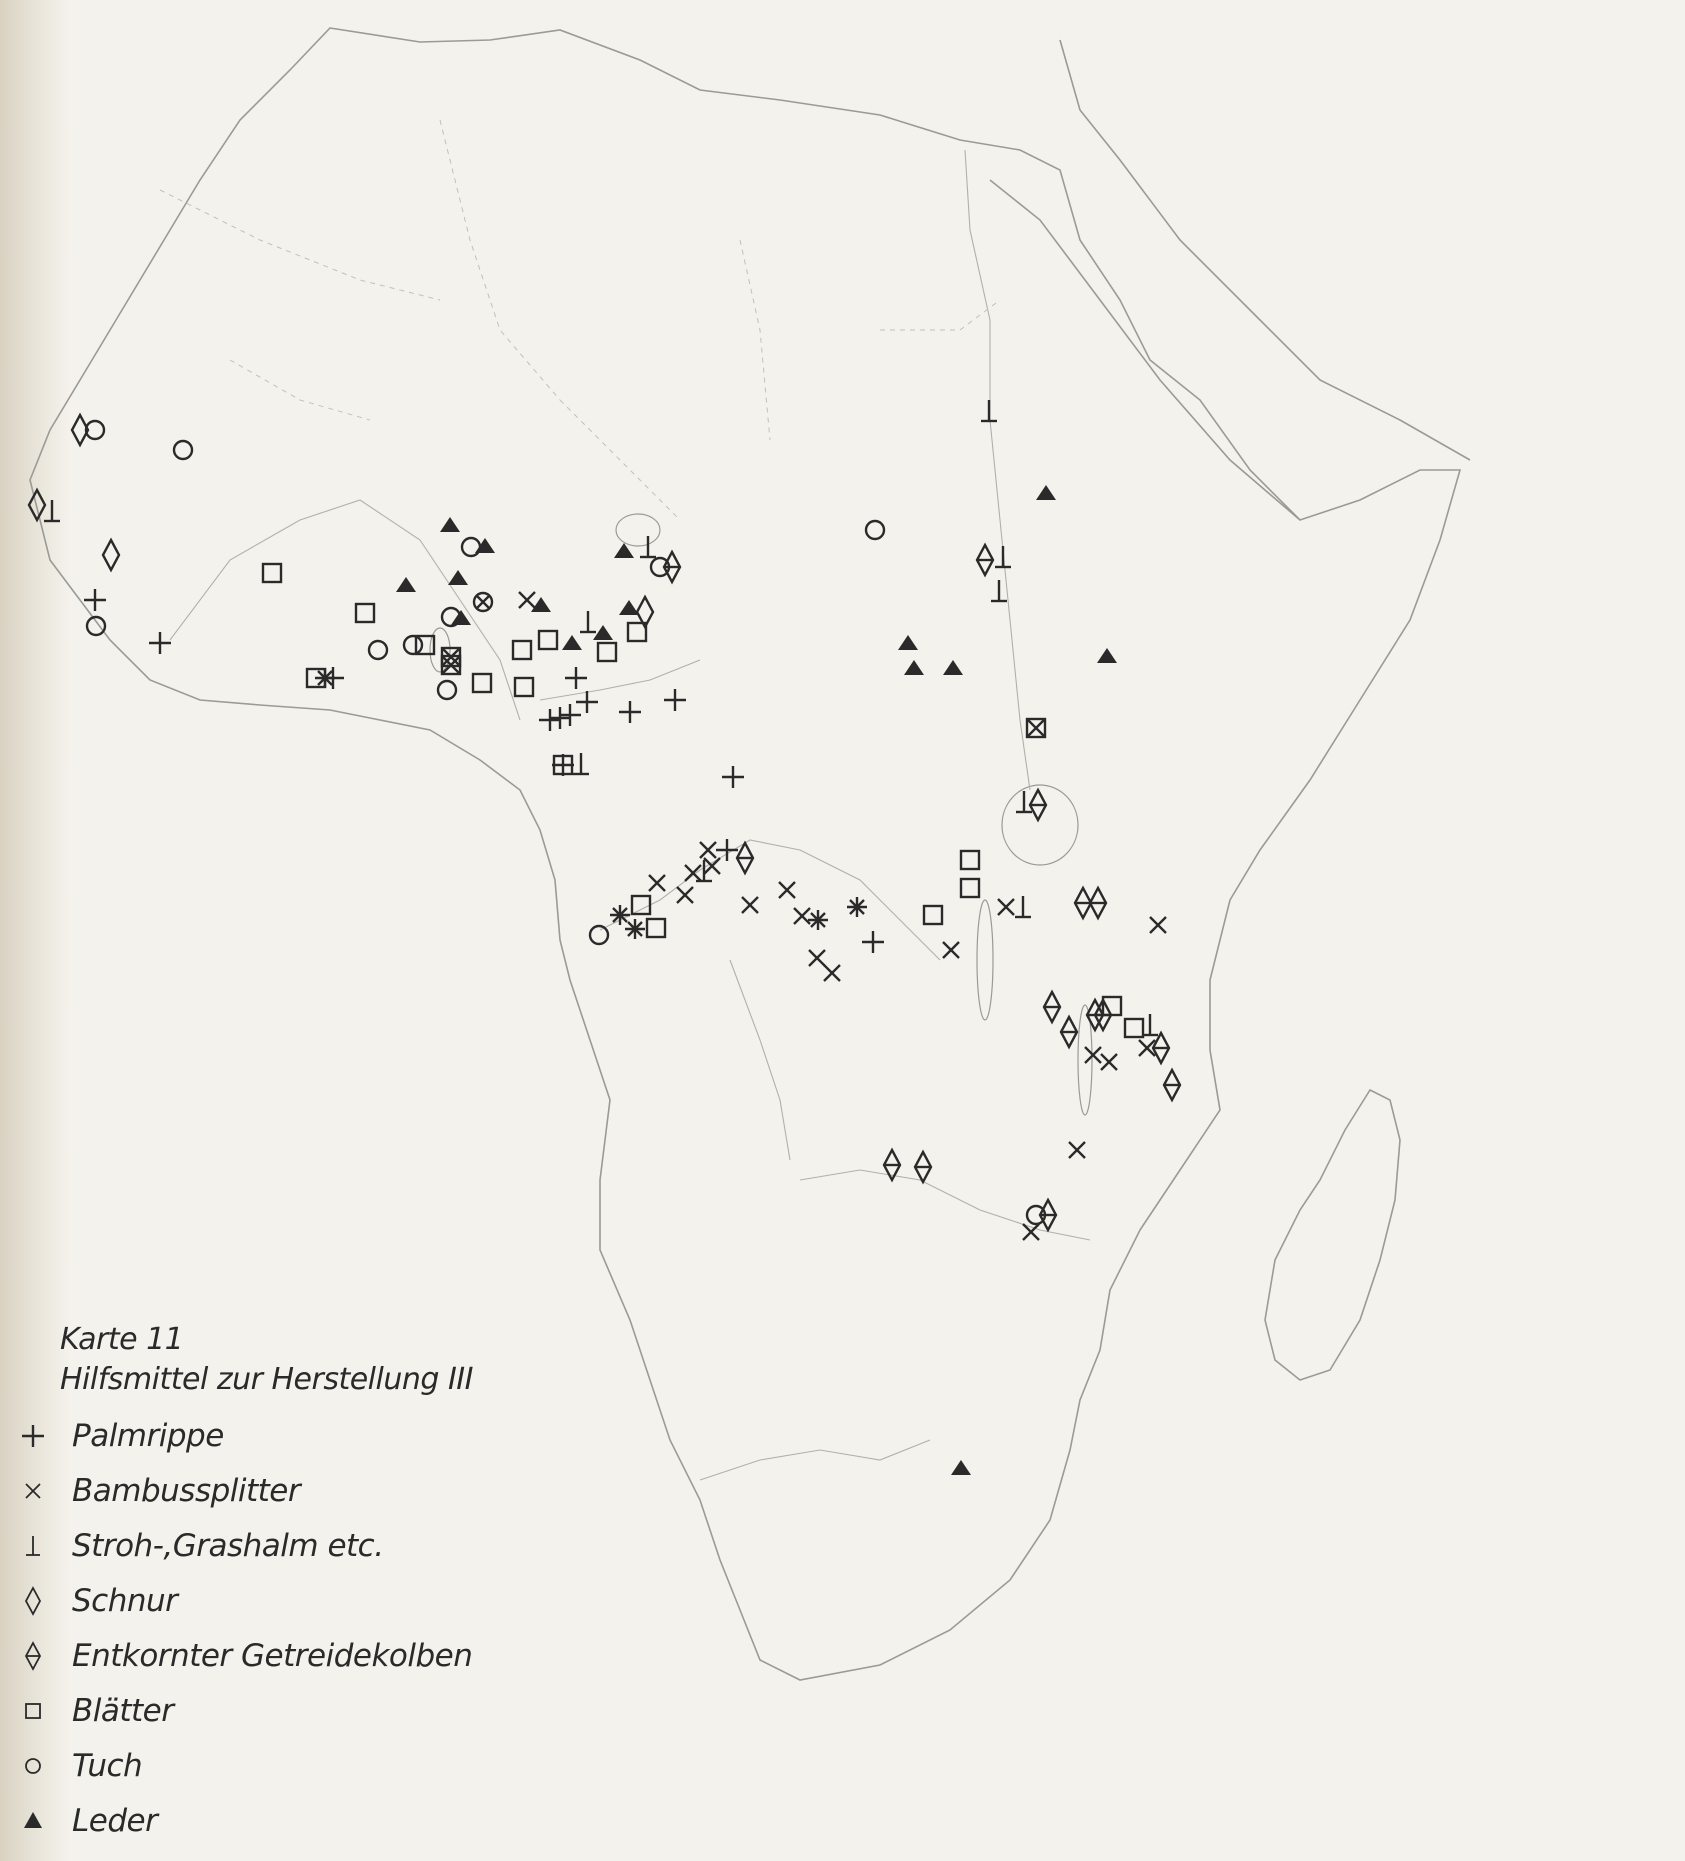 This screenshot has height=1861, width=1685. What do you see at coordinates (278, 1710) in the screenshot?
I see `legend-item-blaetter: Blätter` at bounding box center [278, 1710].